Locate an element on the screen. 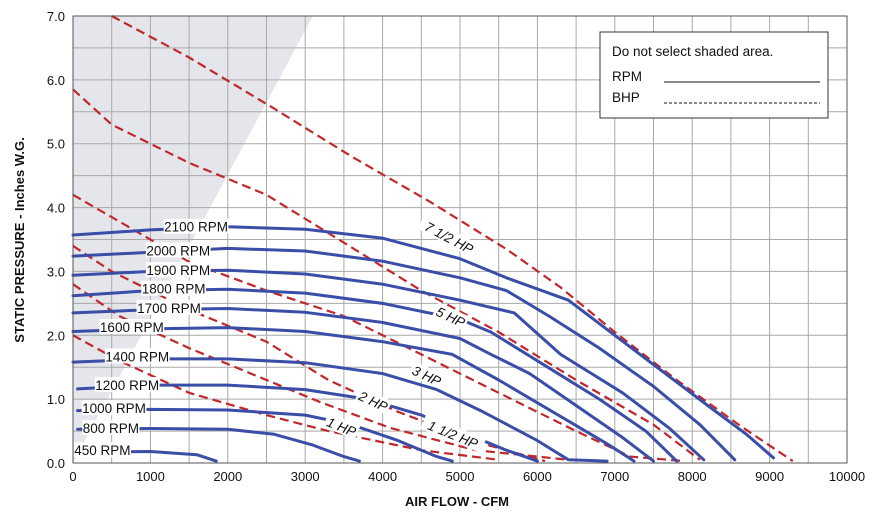 This screenshot has height=512, width=874. rpm-label-bg-1900-rpm is located at coordinates (178, 270).